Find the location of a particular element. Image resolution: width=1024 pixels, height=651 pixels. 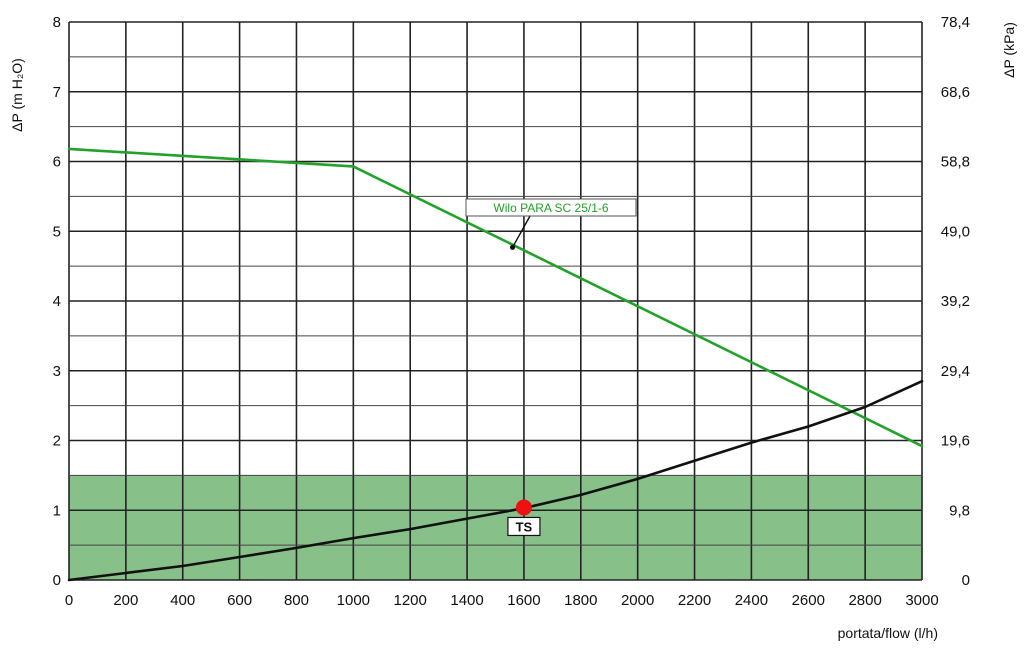

series-label-anchor-dot is located at coordinates (512, 247).